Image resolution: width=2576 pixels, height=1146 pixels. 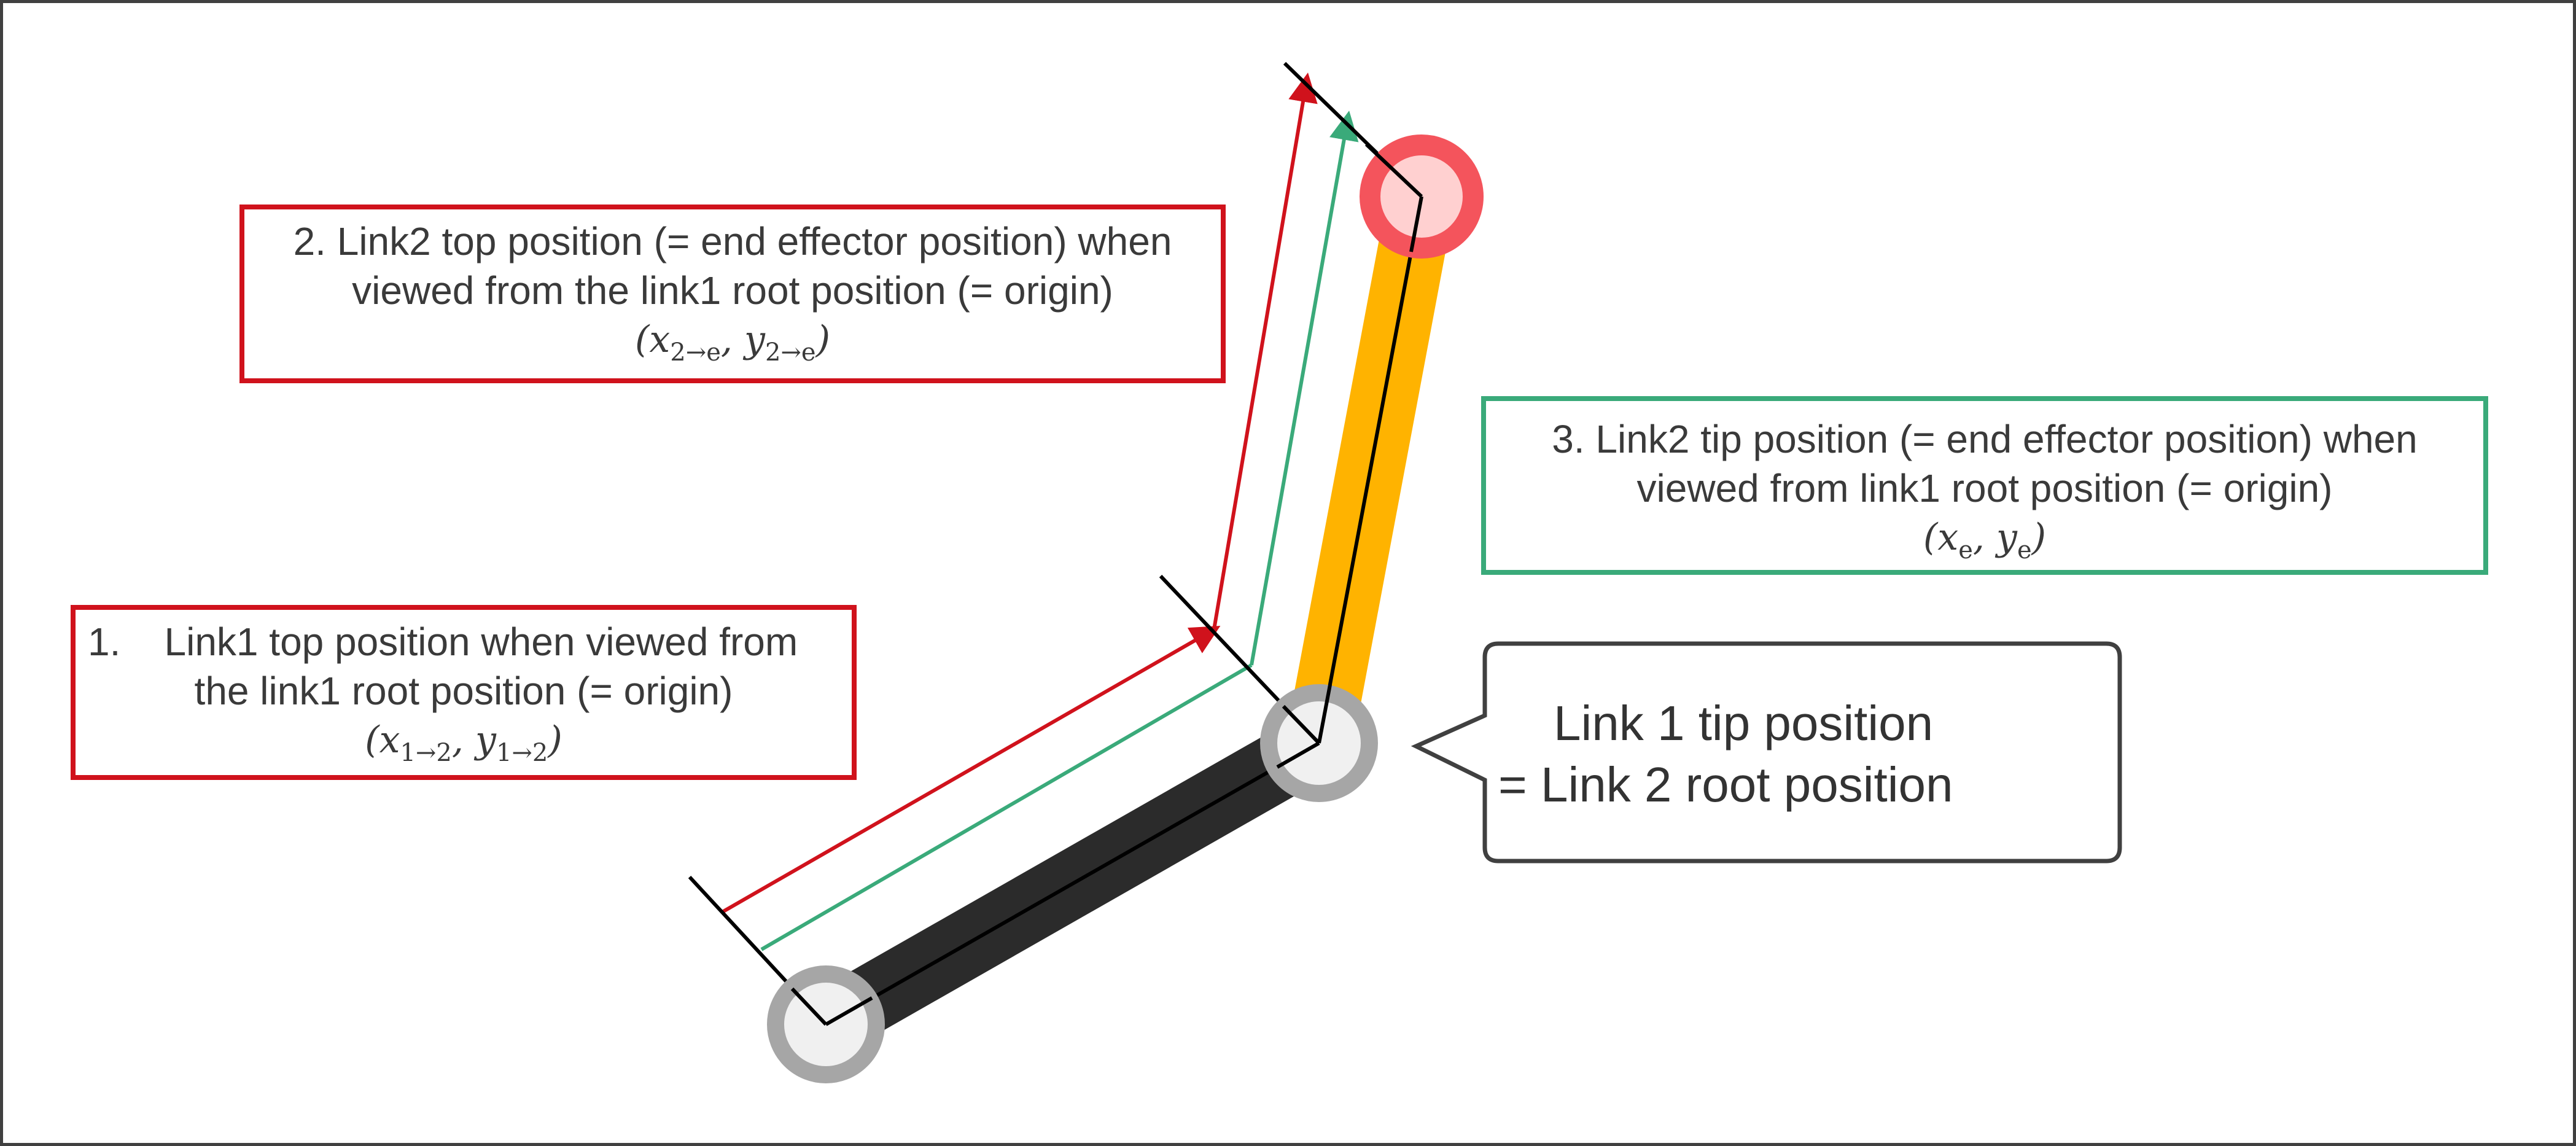 What do you see at coordinates (2024, 550) in the screenshot?
I see `box3-y-sub: e` at bounding box center [2024, 550].